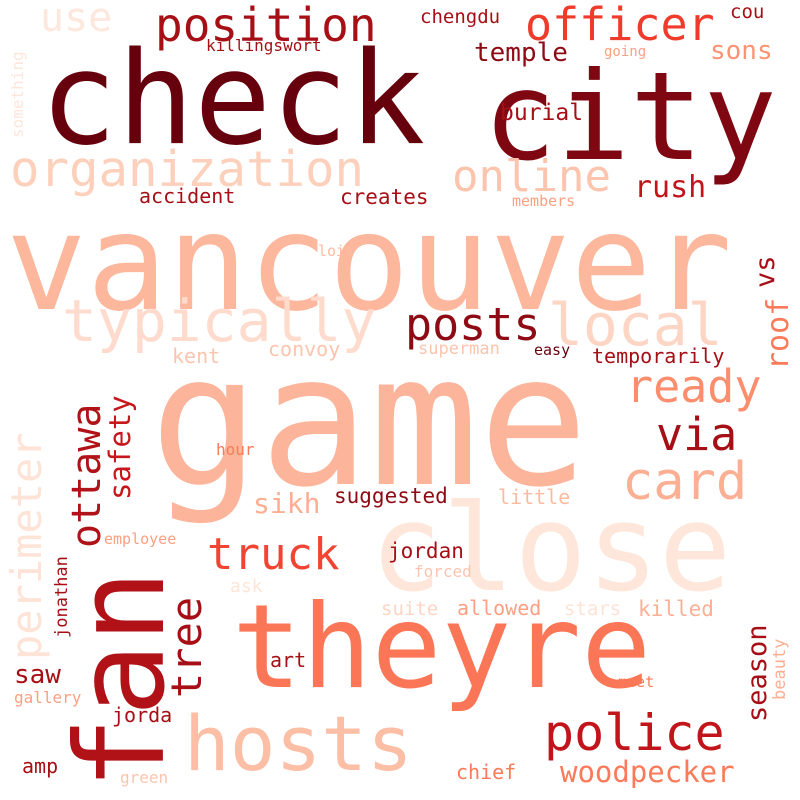 This screenshot has width=800, height=800. What do you see at coordinates (186, 647) in the screenshot?
I see `word-tree: tree` at bounding box center [186, 647].